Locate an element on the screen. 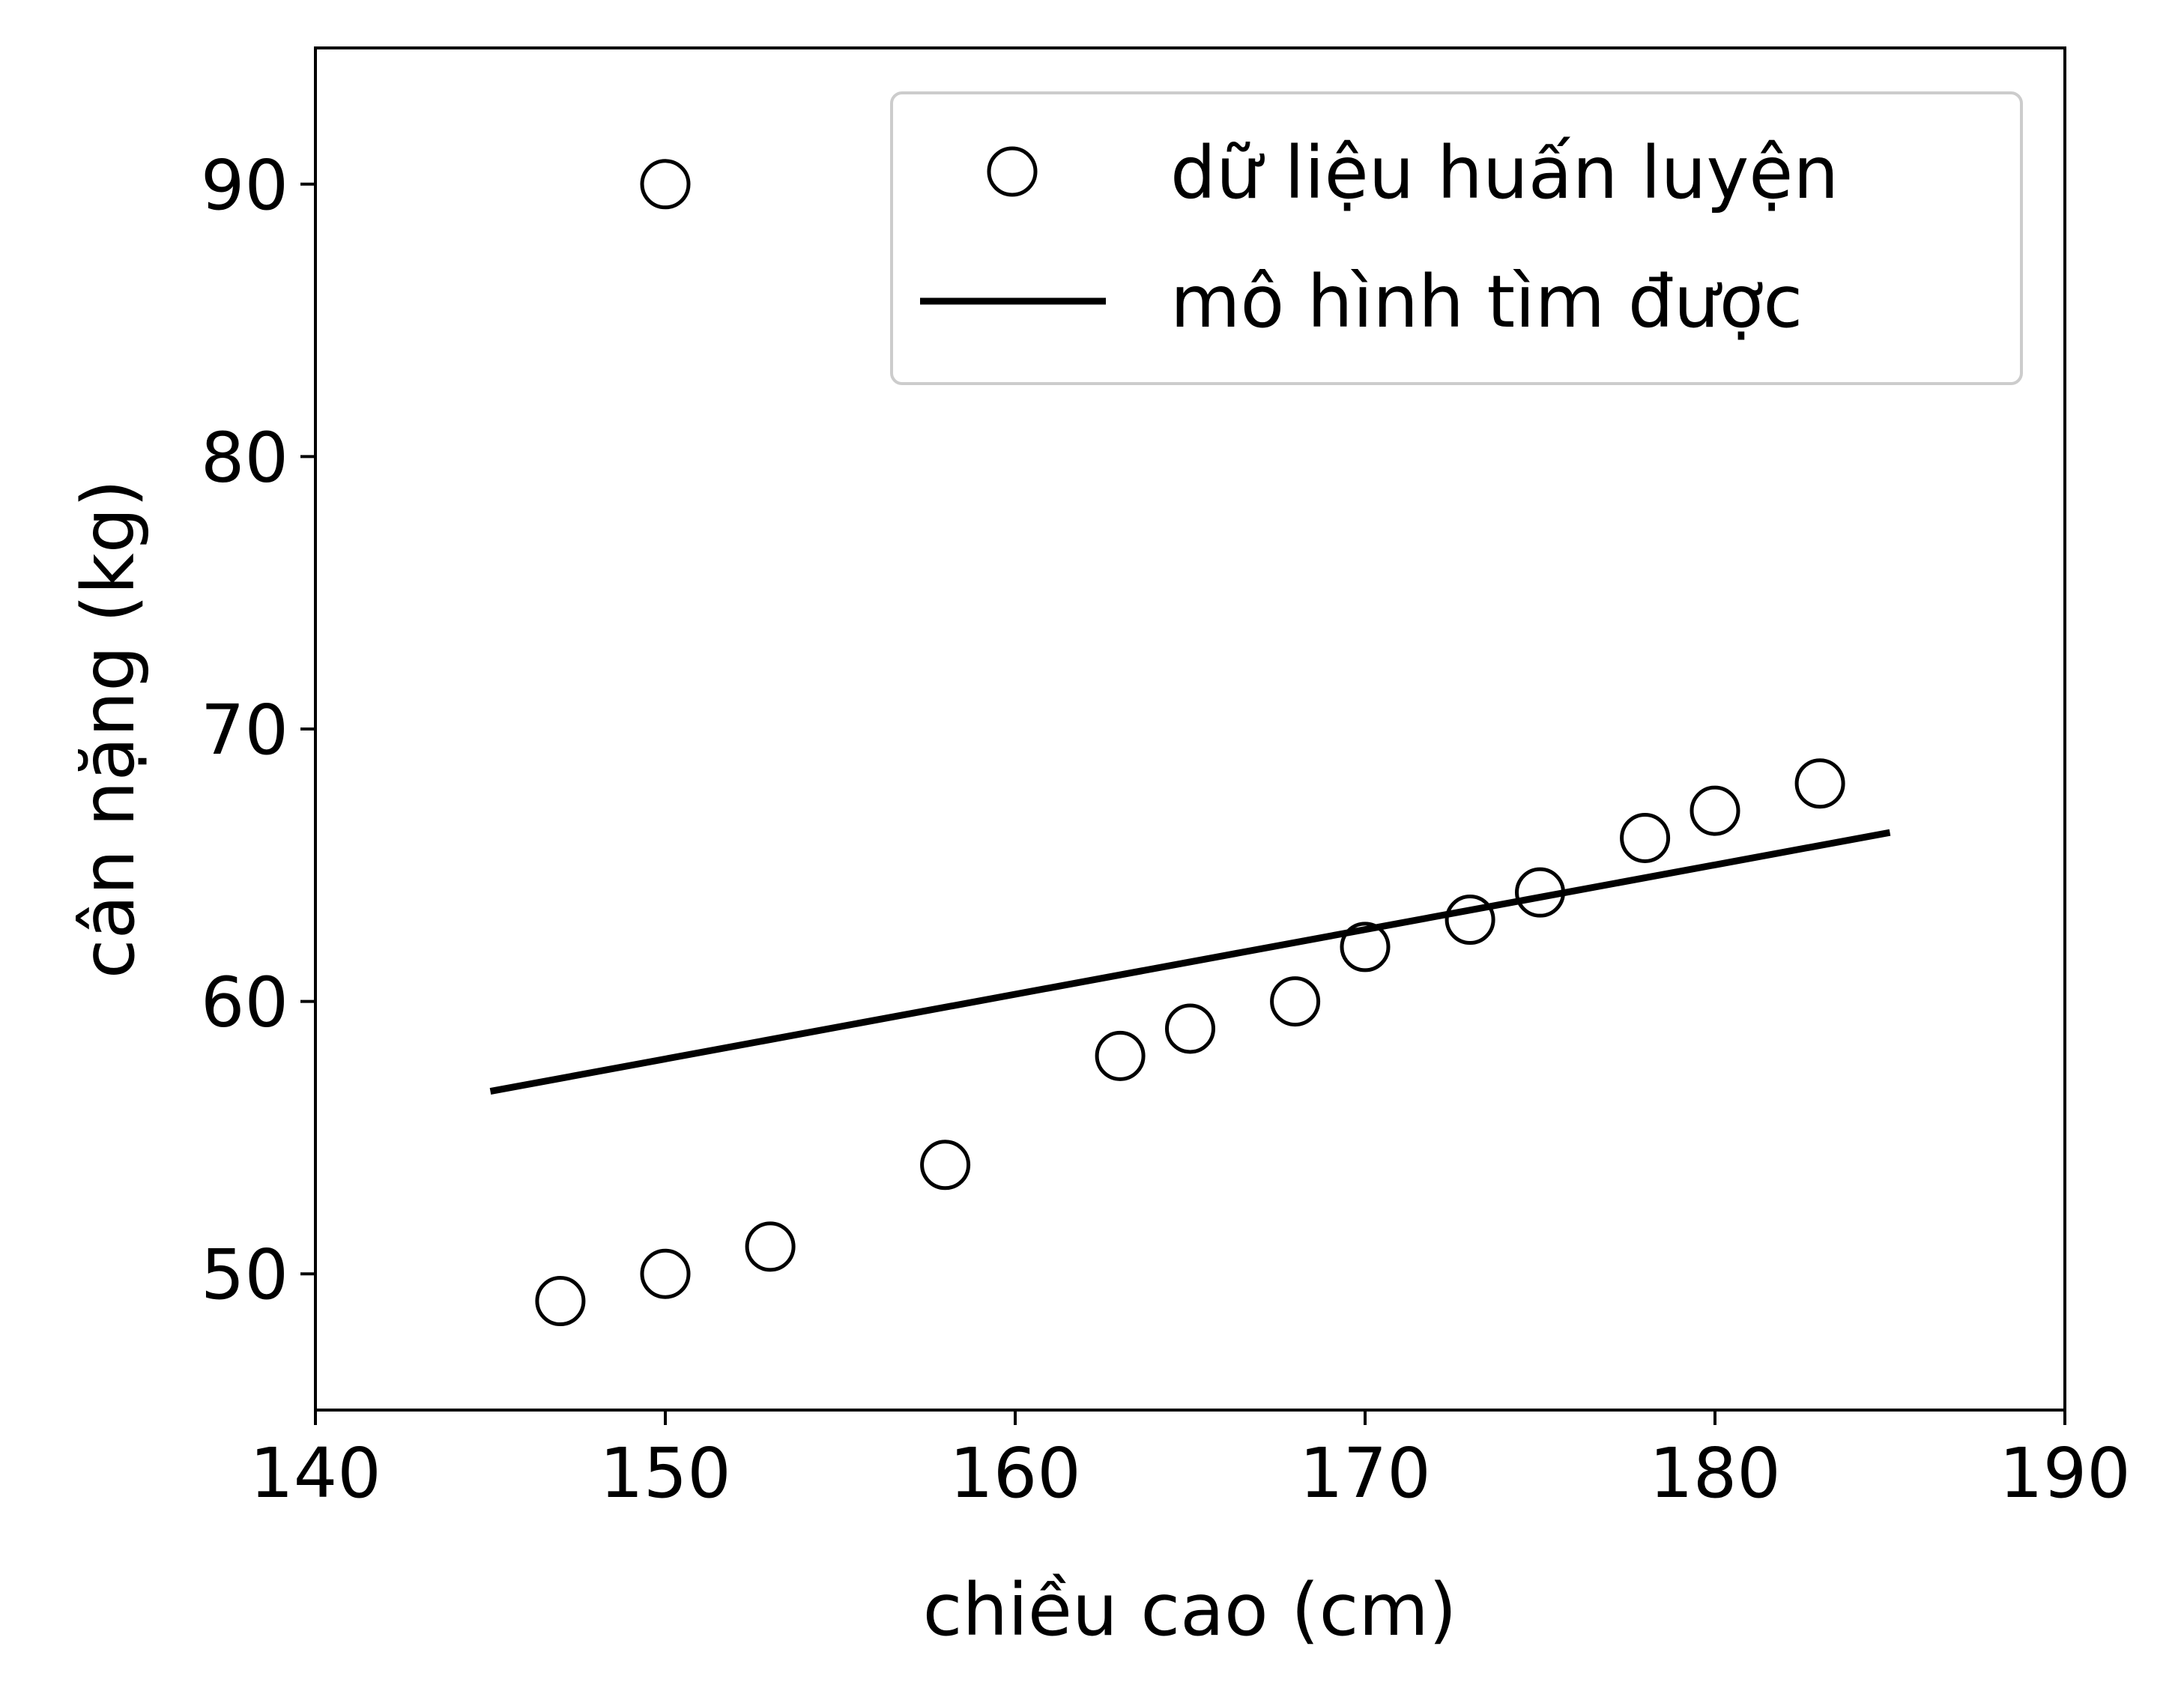  y-tick-label: 90 is located at coordinates (244, 185).